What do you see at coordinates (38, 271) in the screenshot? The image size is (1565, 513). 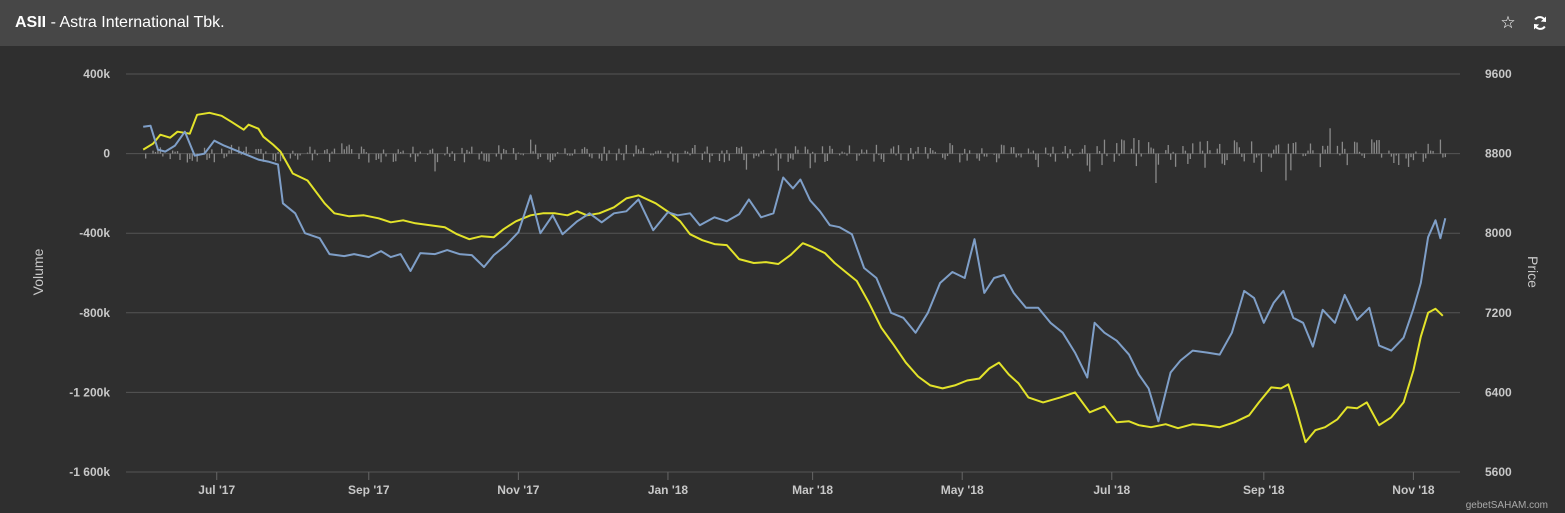 I see `left-axis-title: Volume` at bounding box center [38, 271].